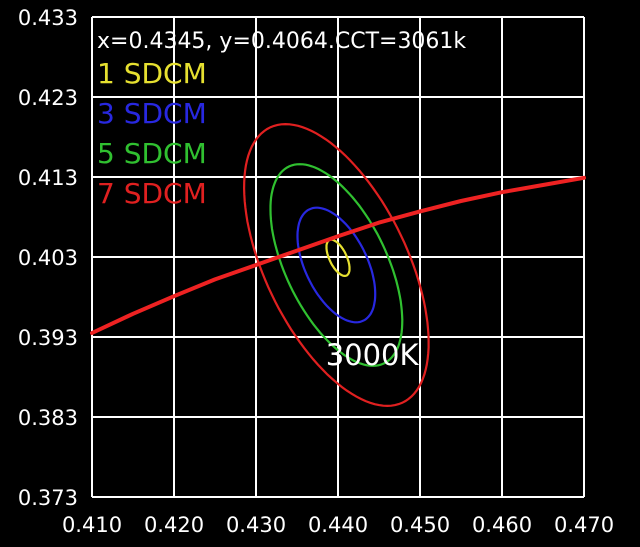 This screenshot has height=547, width=640. What do you see at coordinates (174, 525) in the screenshot?
I see `x-tick-label: 0.420` at bounding box center [174, 525].